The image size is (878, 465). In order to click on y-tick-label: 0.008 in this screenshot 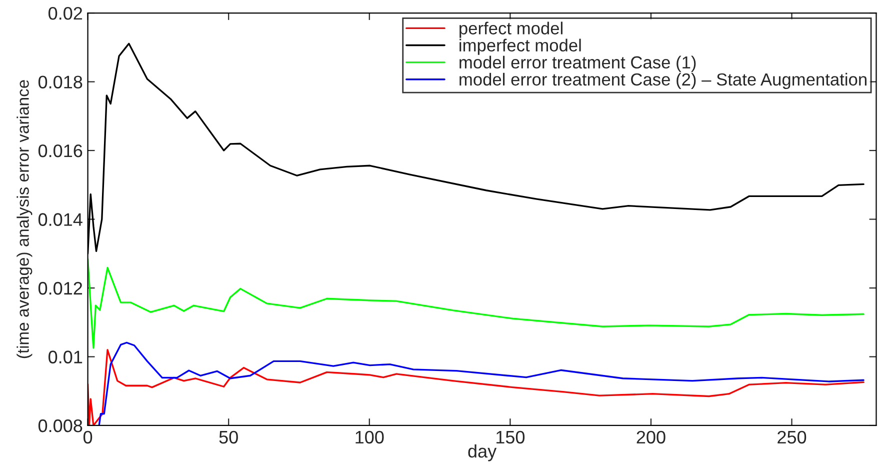, I will do `click(60, 425)`.